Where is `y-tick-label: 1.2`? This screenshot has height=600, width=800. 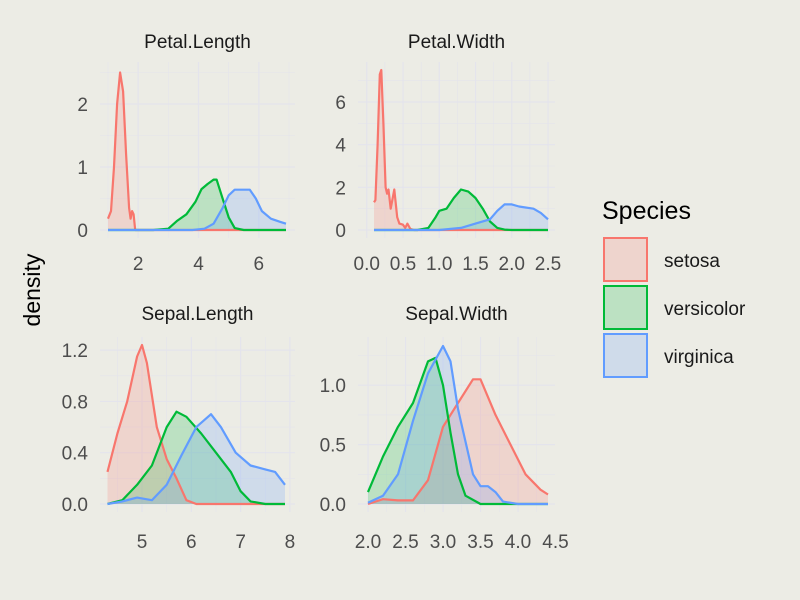 y-tick-label: 1.2 is located at coordinates (75, 351).